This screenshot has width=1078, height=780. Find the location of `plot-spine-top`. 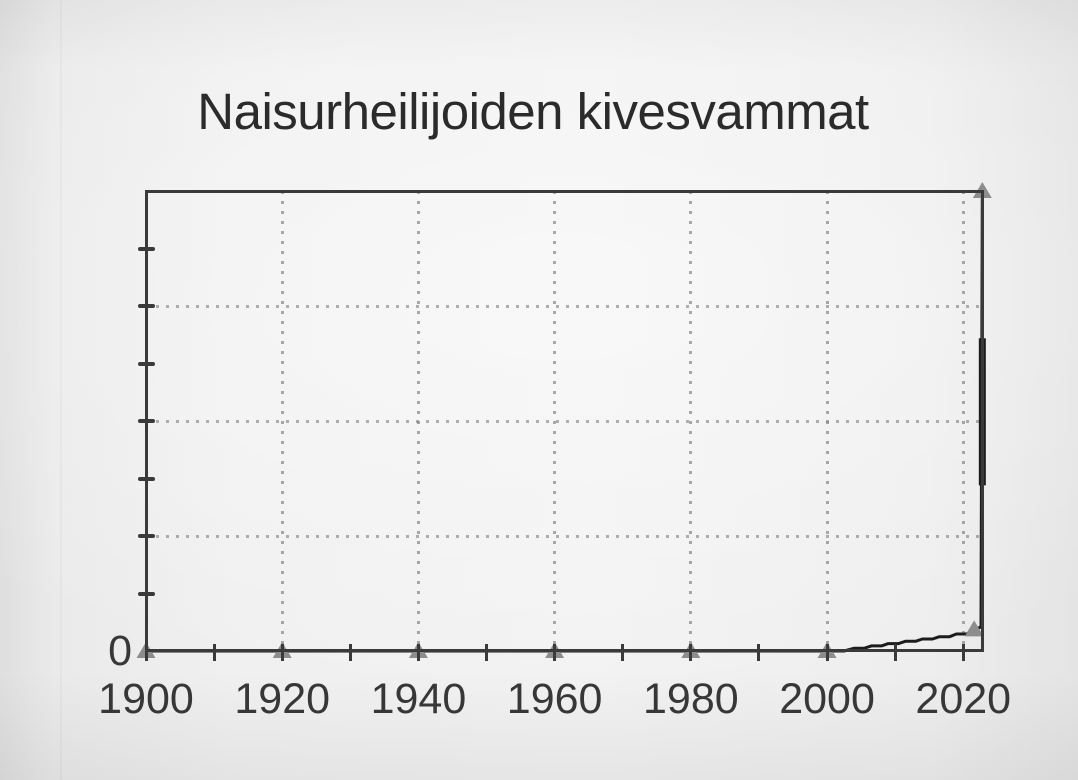

plot-spine-top is located at coordinates (564, 191).